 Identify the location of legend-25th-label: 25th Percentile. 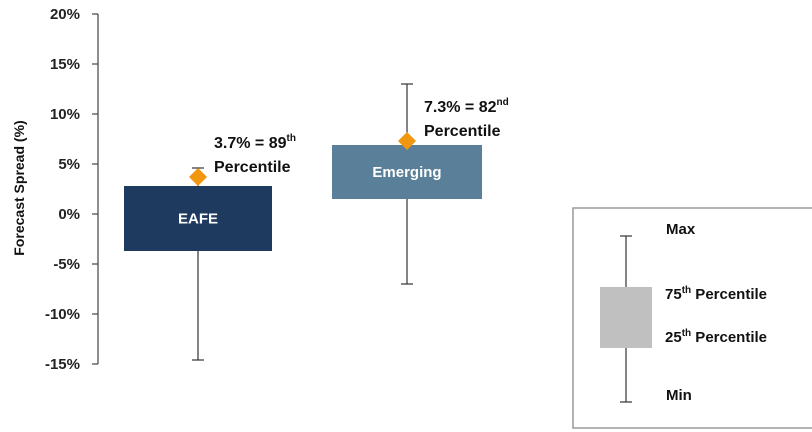
(716, 337).